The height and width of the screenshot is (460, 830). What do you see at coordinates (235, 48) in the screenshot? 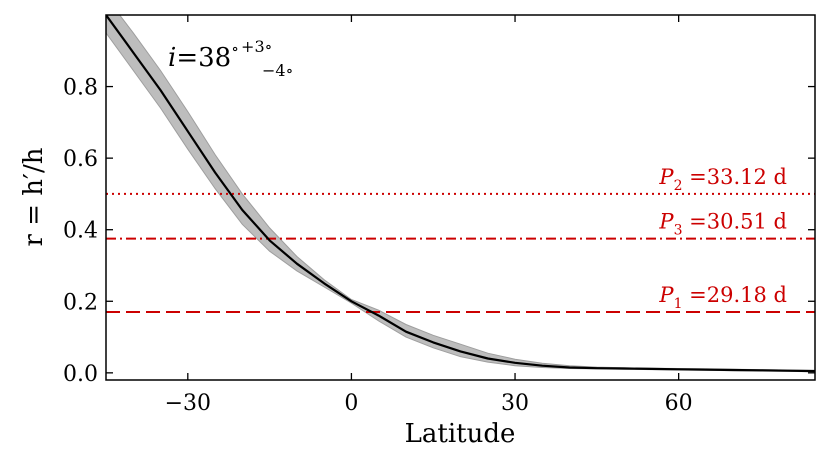
I see `annotation-degree: ∘` at bounding box center [235, 48].